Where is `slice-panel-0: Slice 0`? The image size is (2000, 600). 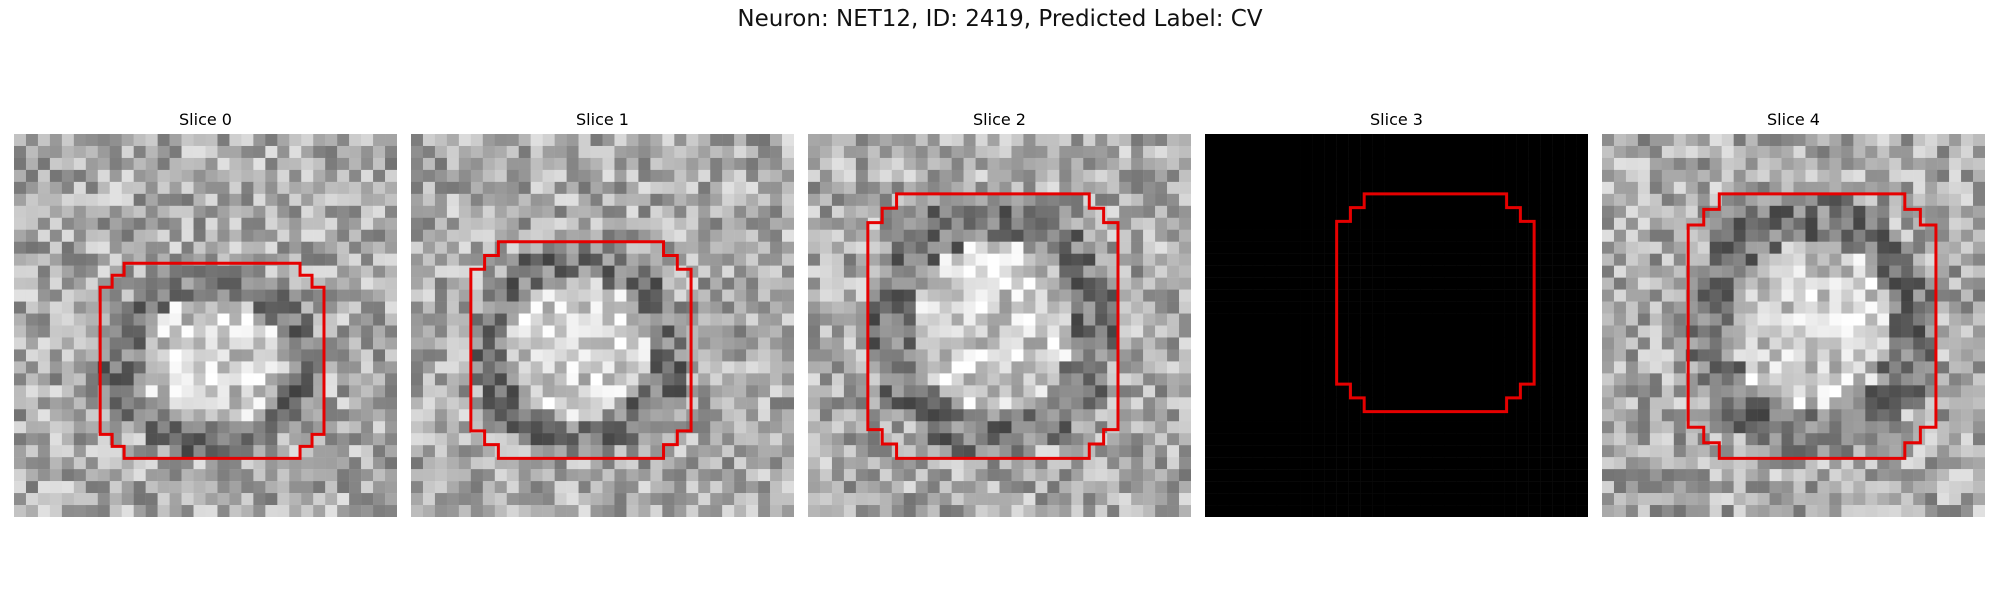
slice-panel-0: Slice 0 is located at coordinates (205, 313).